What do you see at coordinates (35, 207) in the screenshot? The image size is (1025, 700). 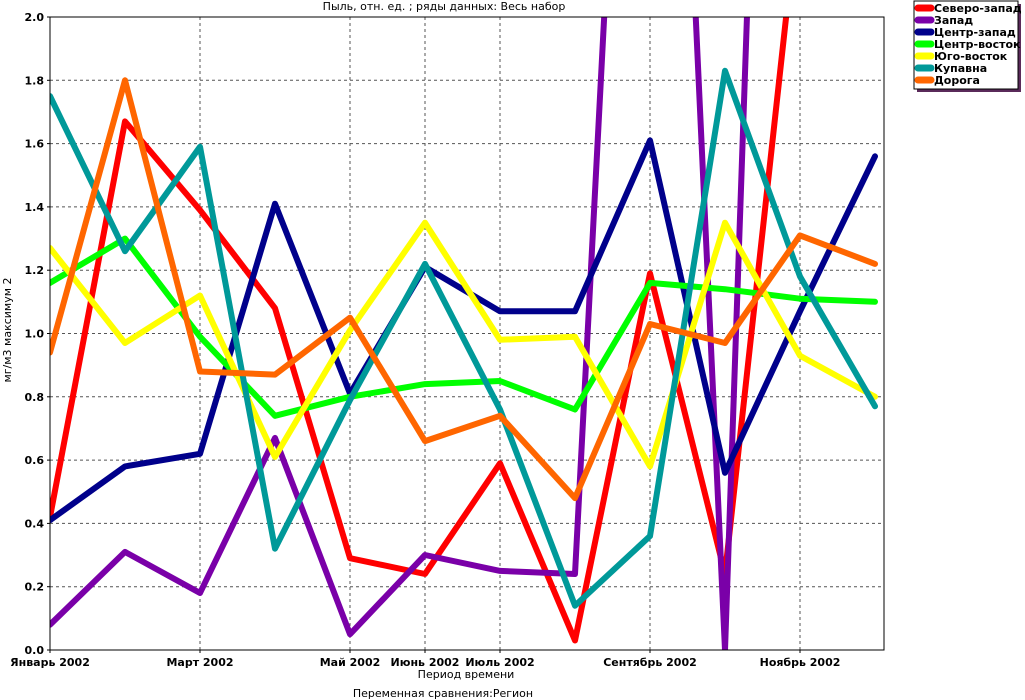 I see `y-tick-label: 1.4` at bounding box center [35, 207].